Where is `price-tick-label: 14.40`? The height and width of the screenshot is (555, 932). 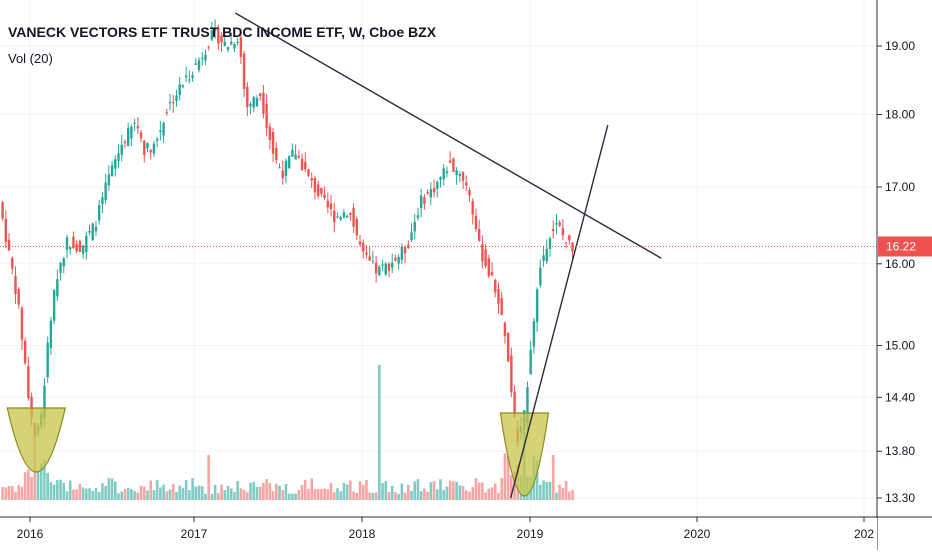
price-tick-label: 14.40 is located at coordinates (900, 397).